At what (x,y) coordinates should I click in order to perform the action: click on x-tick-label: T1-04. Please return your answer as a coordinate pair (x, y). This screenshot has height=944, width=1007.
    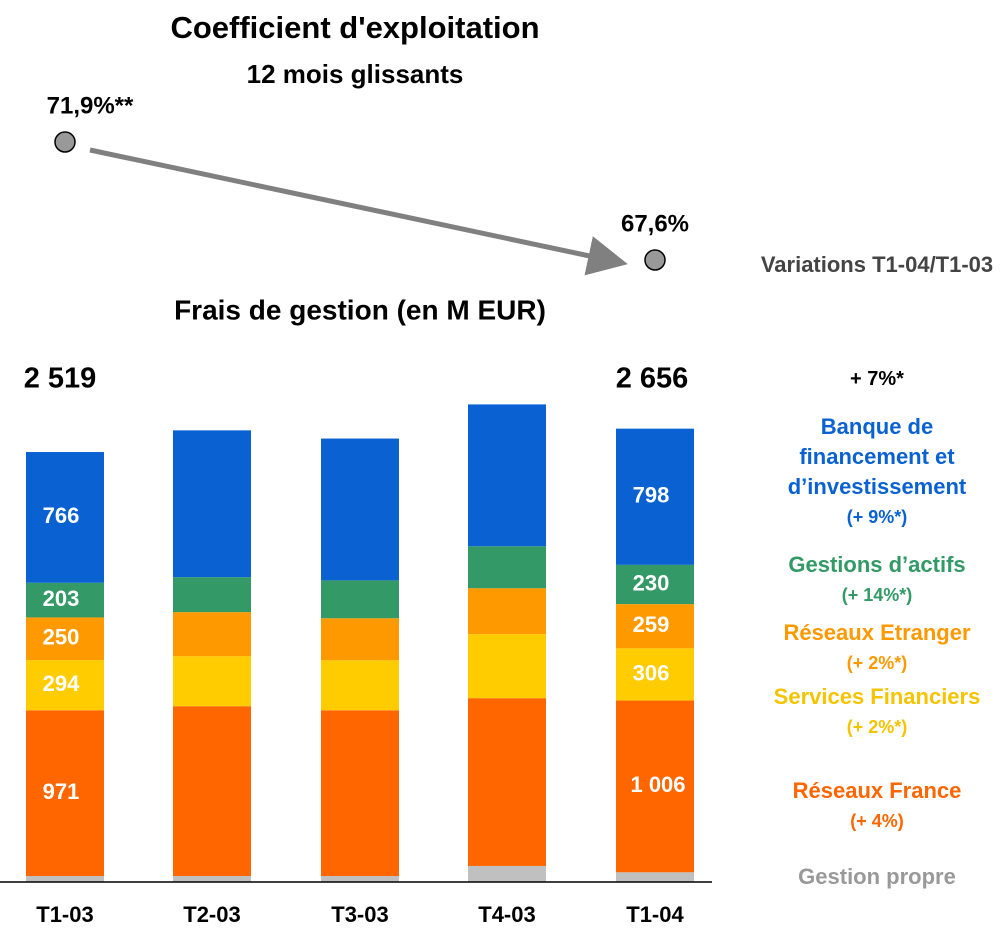
    Looking at the image, I should click on (655, 914).